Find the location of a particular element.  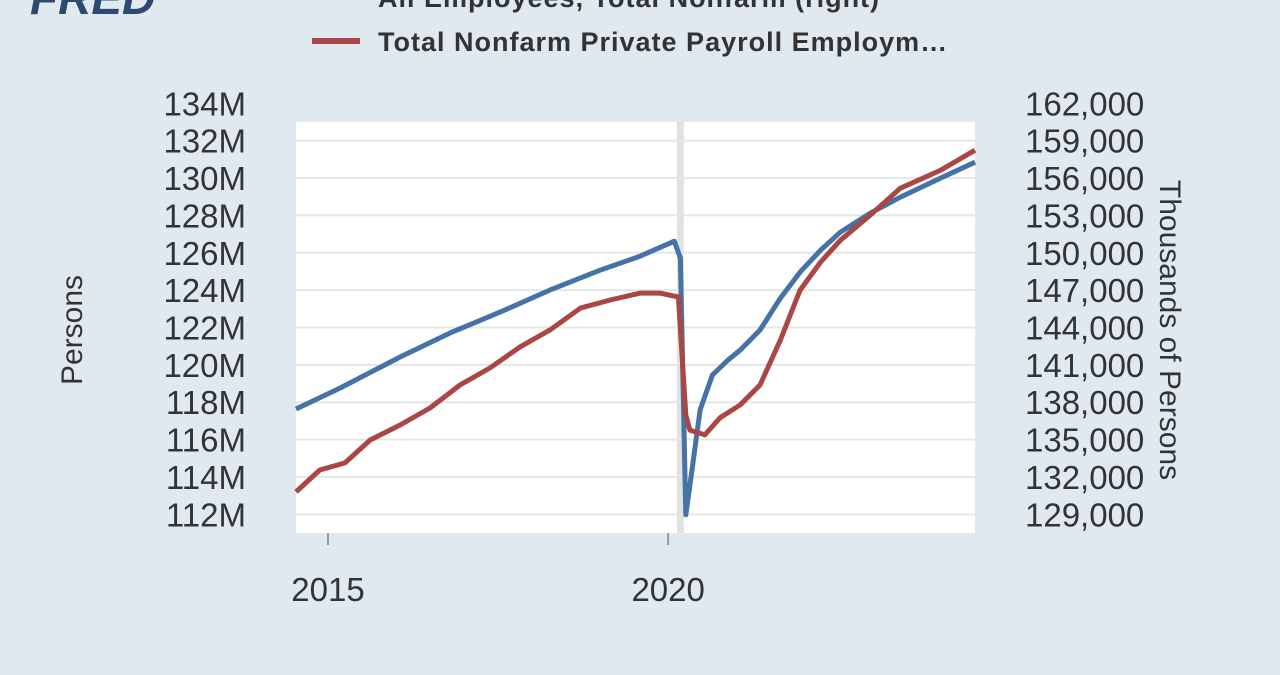

y-tick-label: 126M is located at coordinates (204, 253).